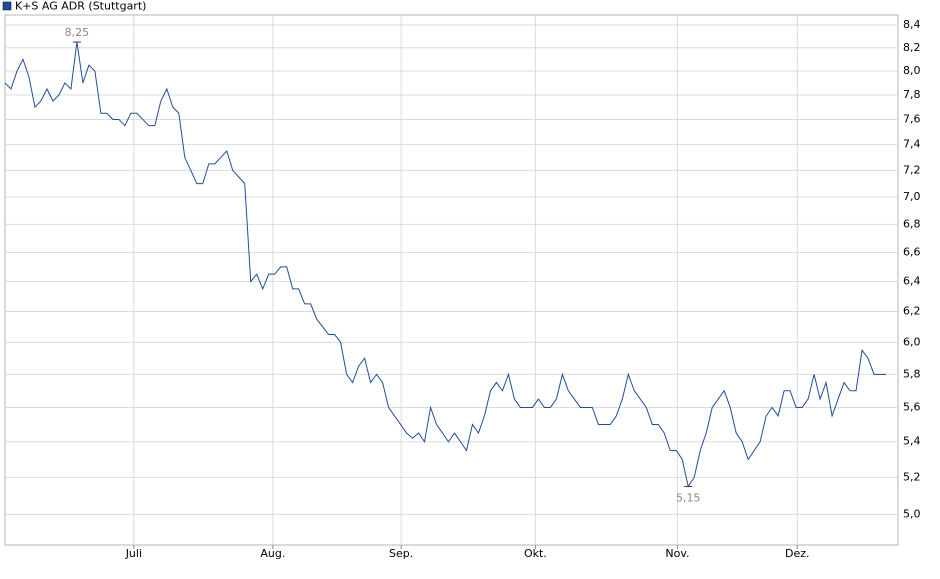 Image resolution: width=940 pixels, height=579 pixels. I want to click on x-tick-label: Aug., so click(272, 553).